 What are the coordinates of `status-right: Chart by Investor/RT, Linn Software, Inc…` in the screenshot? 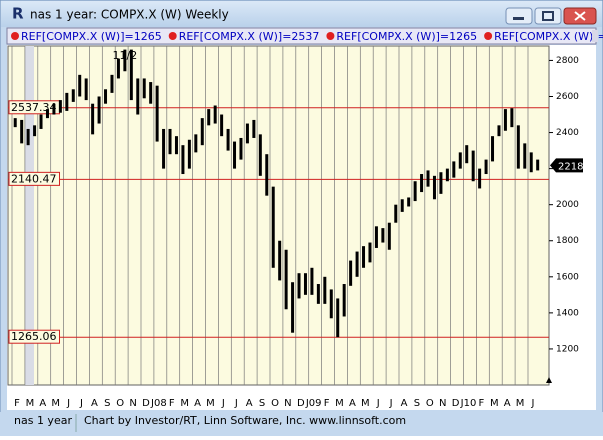 It's located at (245, 420).